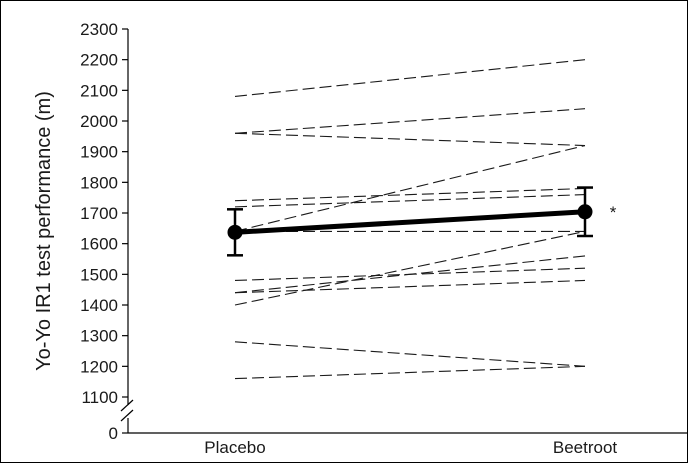  Describe the element at coordinates (99, 90) in the screenshot. I see `y-tick-label-2100: 2100` at that location.